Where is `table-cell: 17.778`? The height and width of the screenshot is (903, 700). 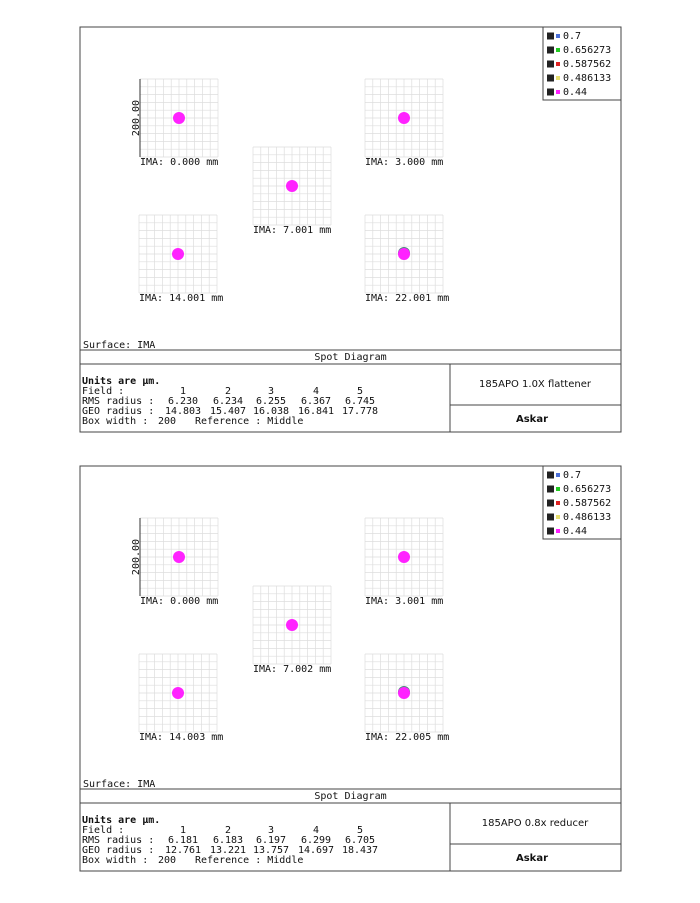 table-cell: 17.778 is located at coordinates (360, 411).